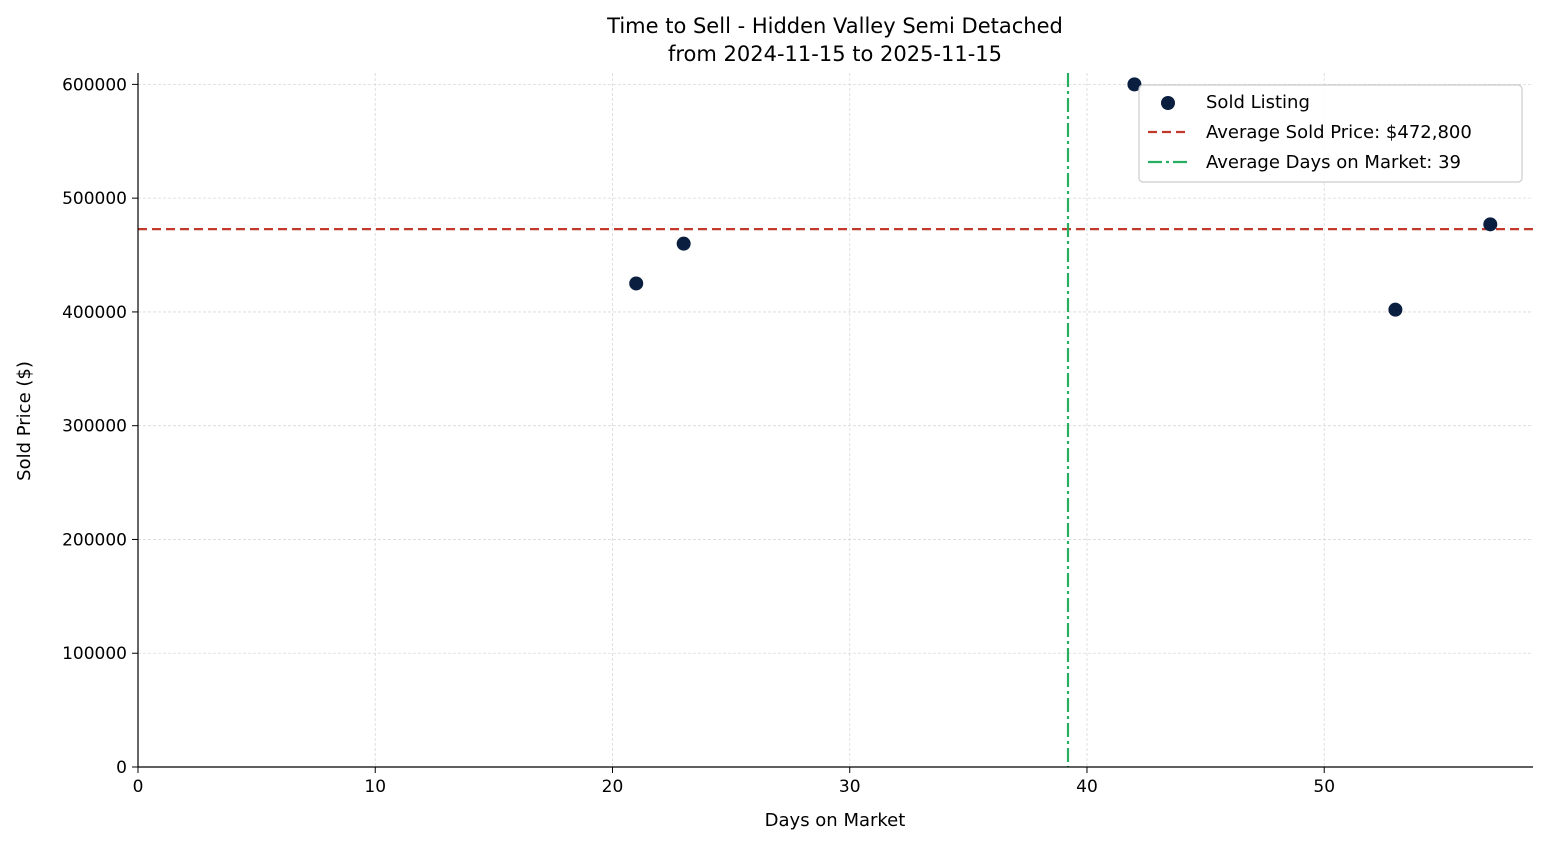  I want to click on chart-subtitle: from 2024-11-15 to 2025-11-15, so click(835, 54).